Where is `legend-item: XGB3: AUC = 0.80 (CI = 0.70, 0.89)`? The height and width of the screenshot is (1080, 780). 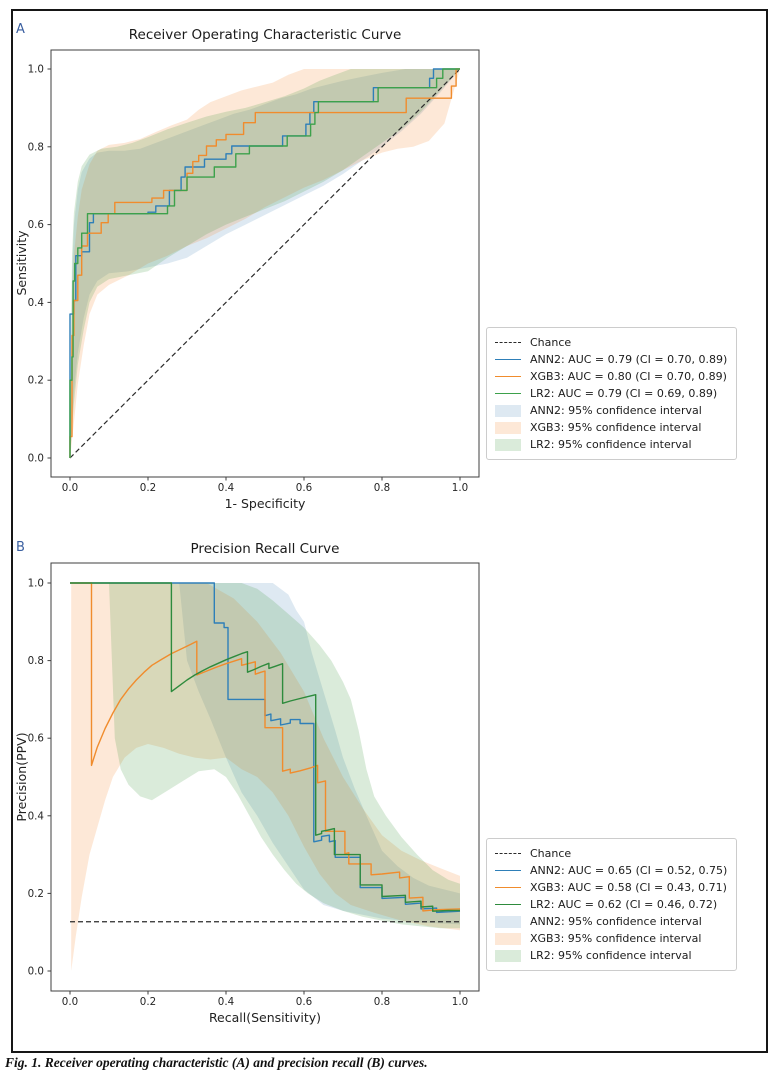
legend-item: XGB3: AUC = 0.80 (CI = 0.70, 0.89) is located at coordinates (611, 376).